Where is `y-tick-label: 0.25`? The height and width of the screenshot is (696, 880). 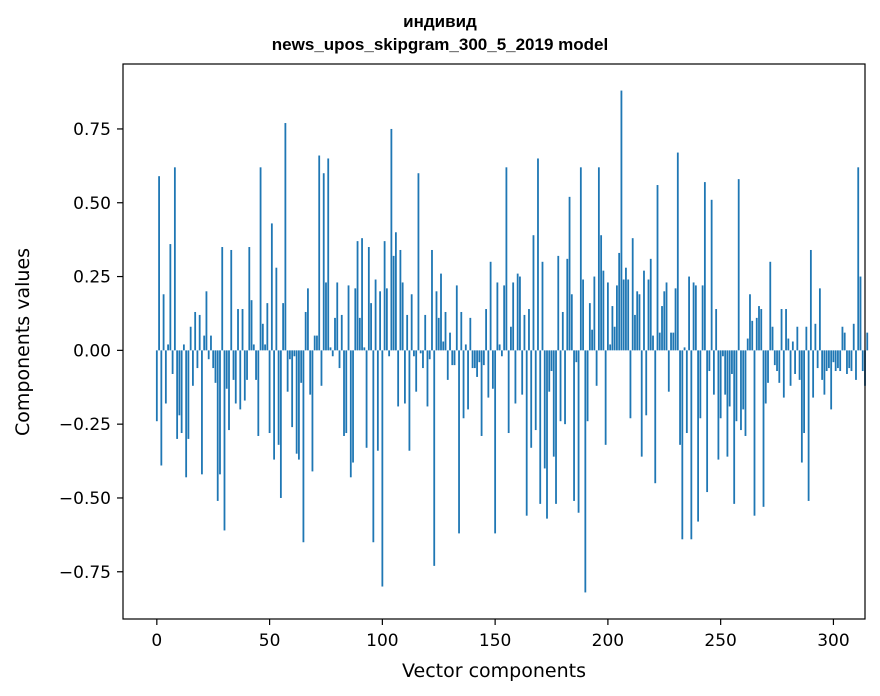 y-tick-label: 0.25 is located at coordinates (92, 278).